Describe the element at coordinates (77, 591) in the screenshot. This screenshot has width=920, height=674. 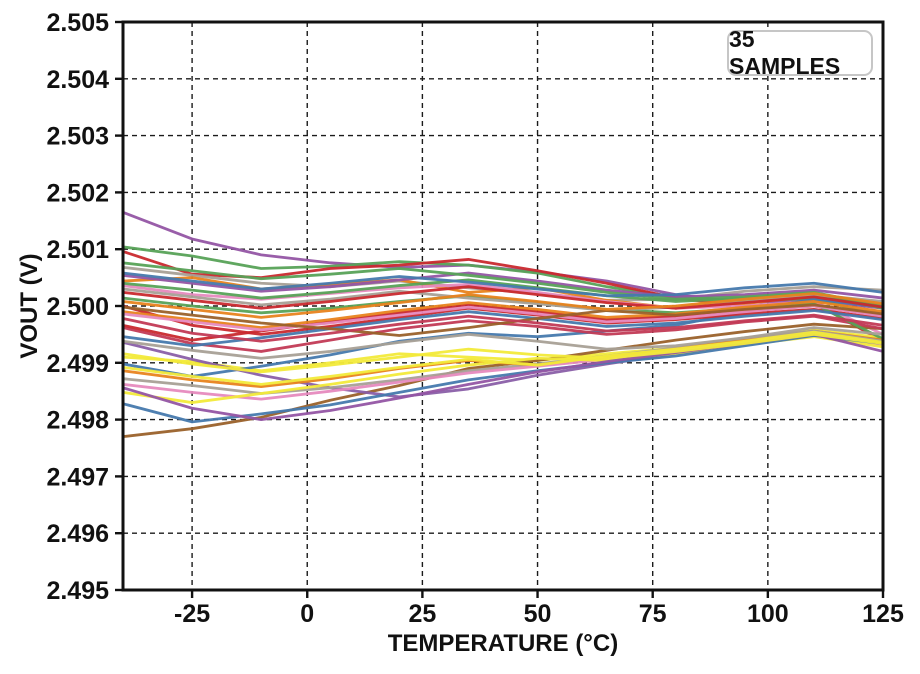
I see `y-tick-label: 2.495` at that location.